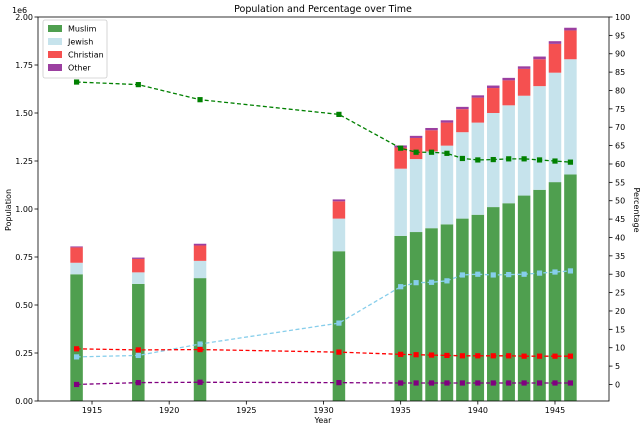 The image size is (644, 430). What do you see at coordinates (462, 121) in the screenshot?
I see `bar-christian-1939` at bounding box center [462, 121].